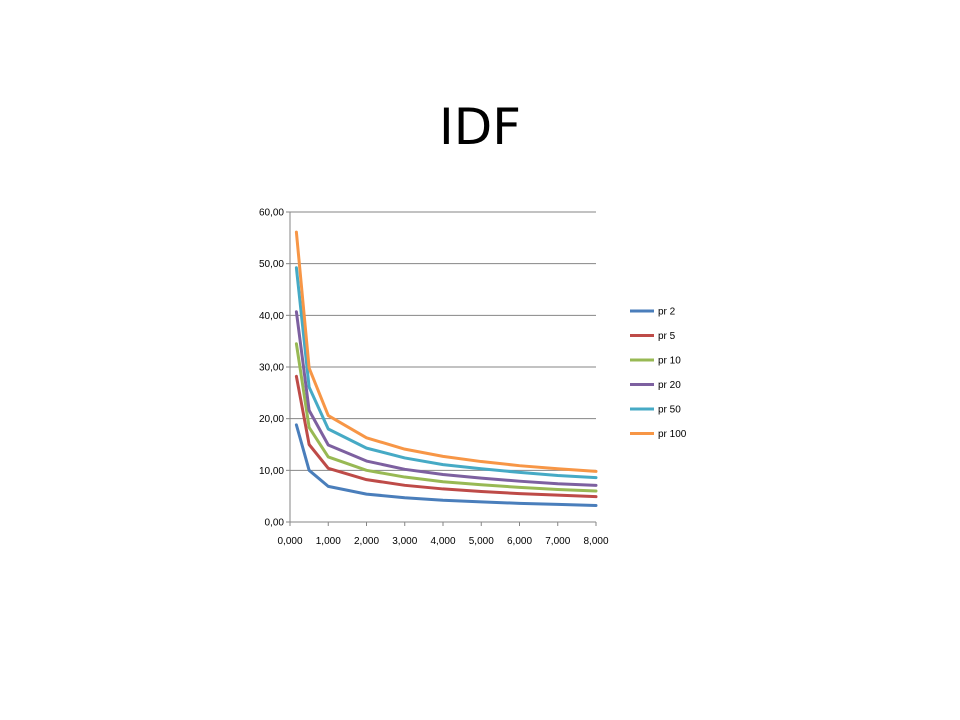  I want to click on legend: pr 2 pr 5 pr 10 pr 20 pr 50 pr 100, so click(658, 373).